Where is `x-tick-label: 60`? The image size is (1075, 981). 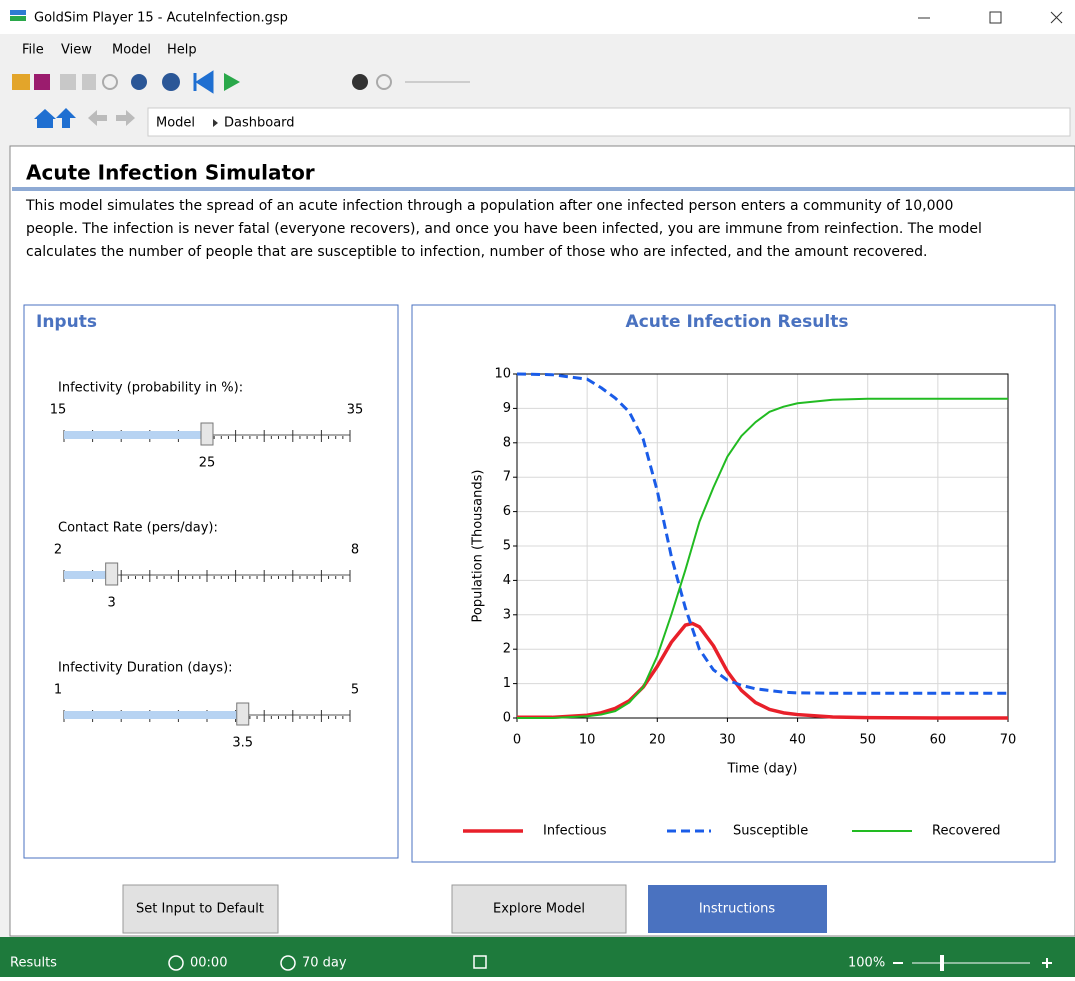
x-tick-label: 60 is located at coordinates (938, 740).